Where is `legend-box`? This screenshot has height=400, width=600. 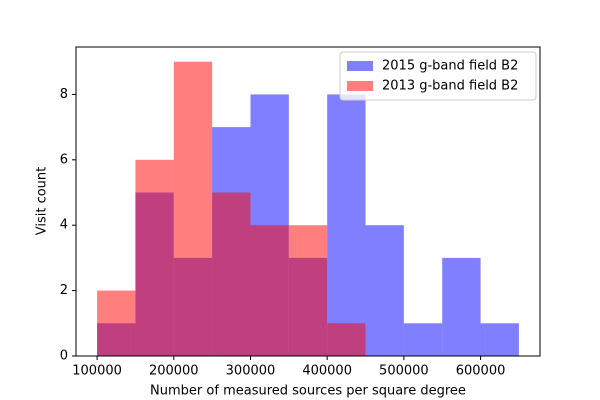
legend-box is located at coordinates (438, 76).